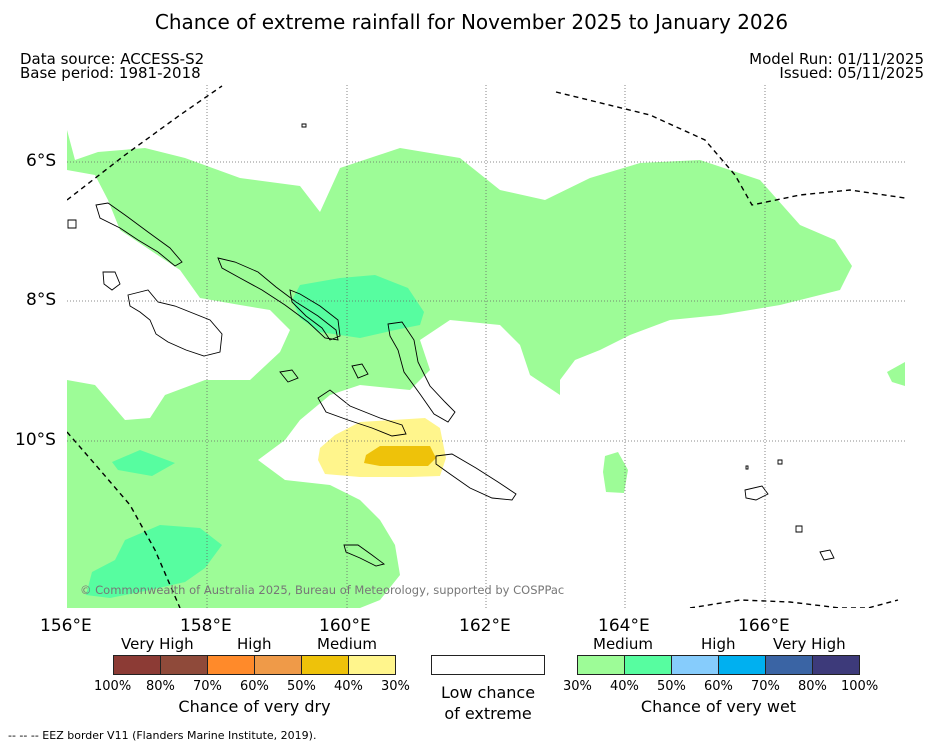 The image size is (943, 747). I want to click on issued-label: Issued: 05/11/2025, so click(851, 73).